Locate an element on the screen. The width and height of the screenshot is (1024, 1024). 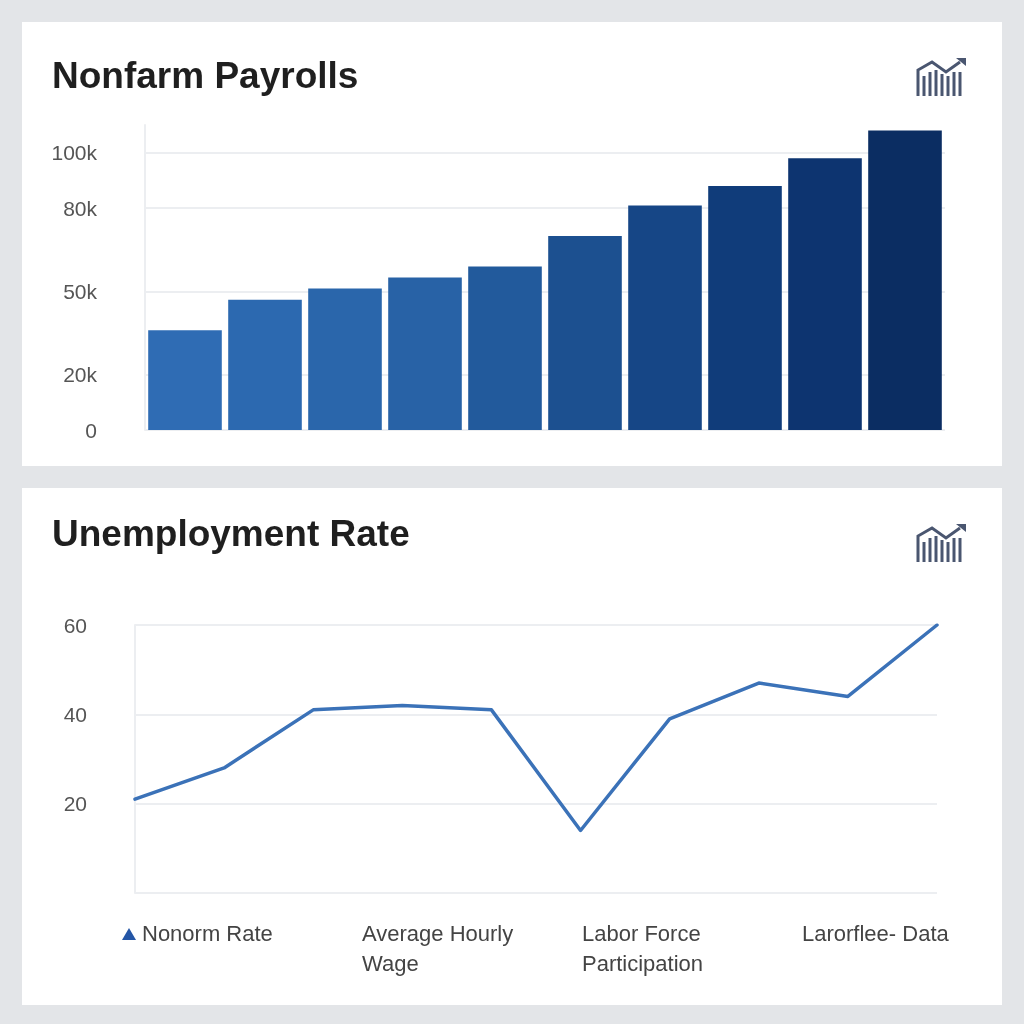
chart-title: Unemployment Rate is located at coordinates (231, 533).